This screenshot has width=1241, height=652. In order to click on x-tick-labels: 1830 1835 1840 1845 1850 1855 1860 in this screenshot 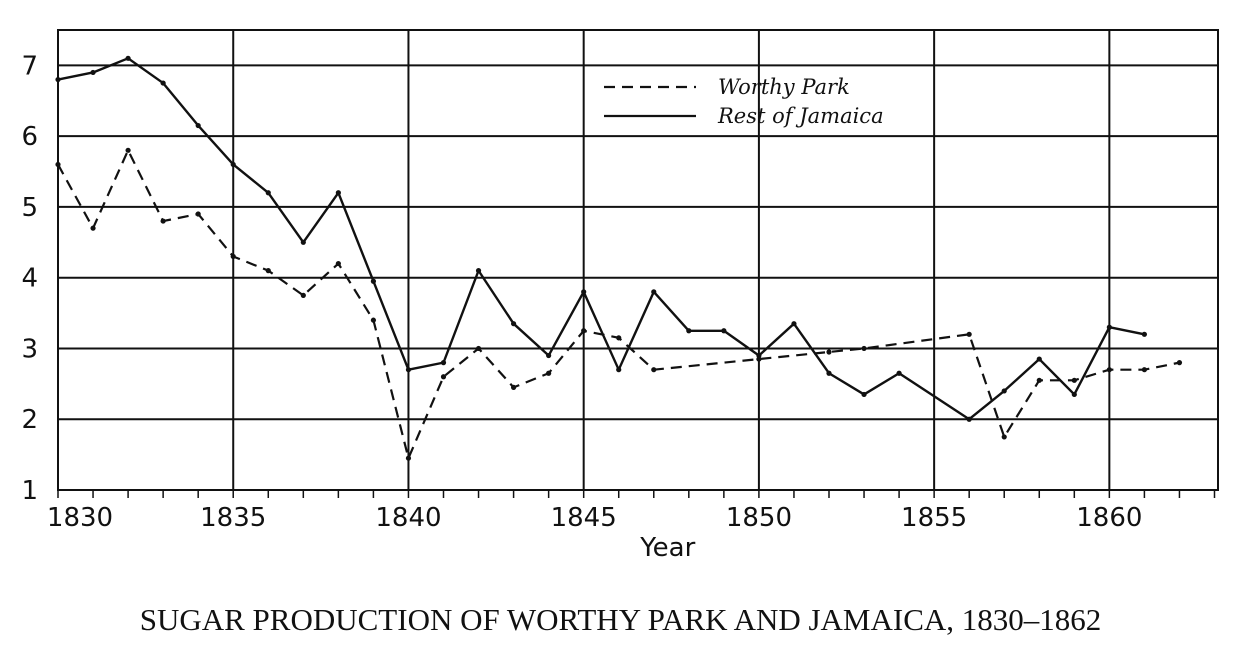, I will do `click(595, 518)`.